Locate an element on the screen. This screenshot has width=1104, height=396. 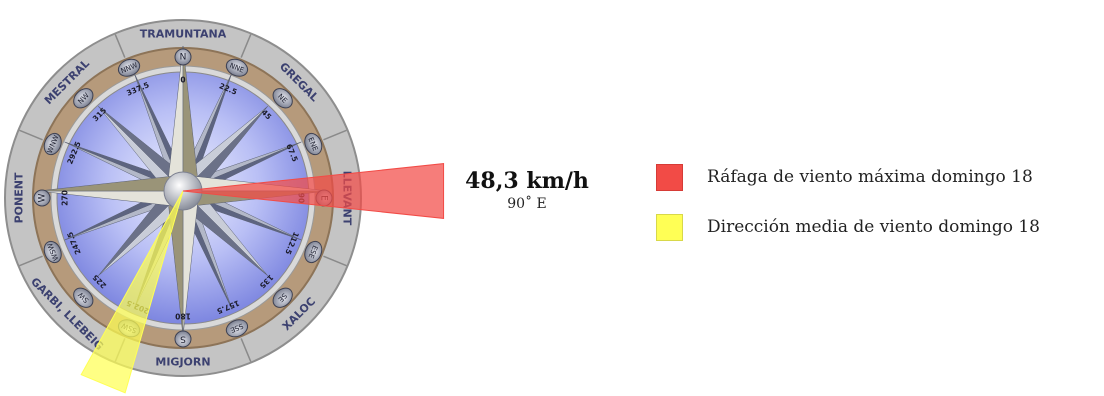
compass-point-label: W is located at coordinates (43, 197).